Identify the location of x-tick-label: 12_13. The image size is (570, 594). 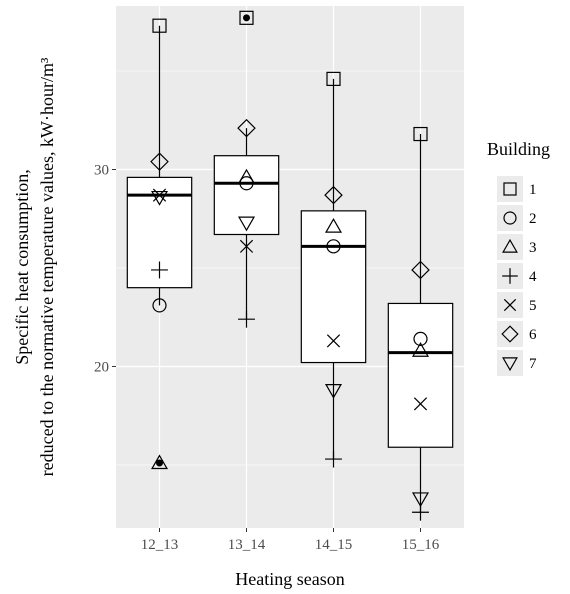
(160, 545).